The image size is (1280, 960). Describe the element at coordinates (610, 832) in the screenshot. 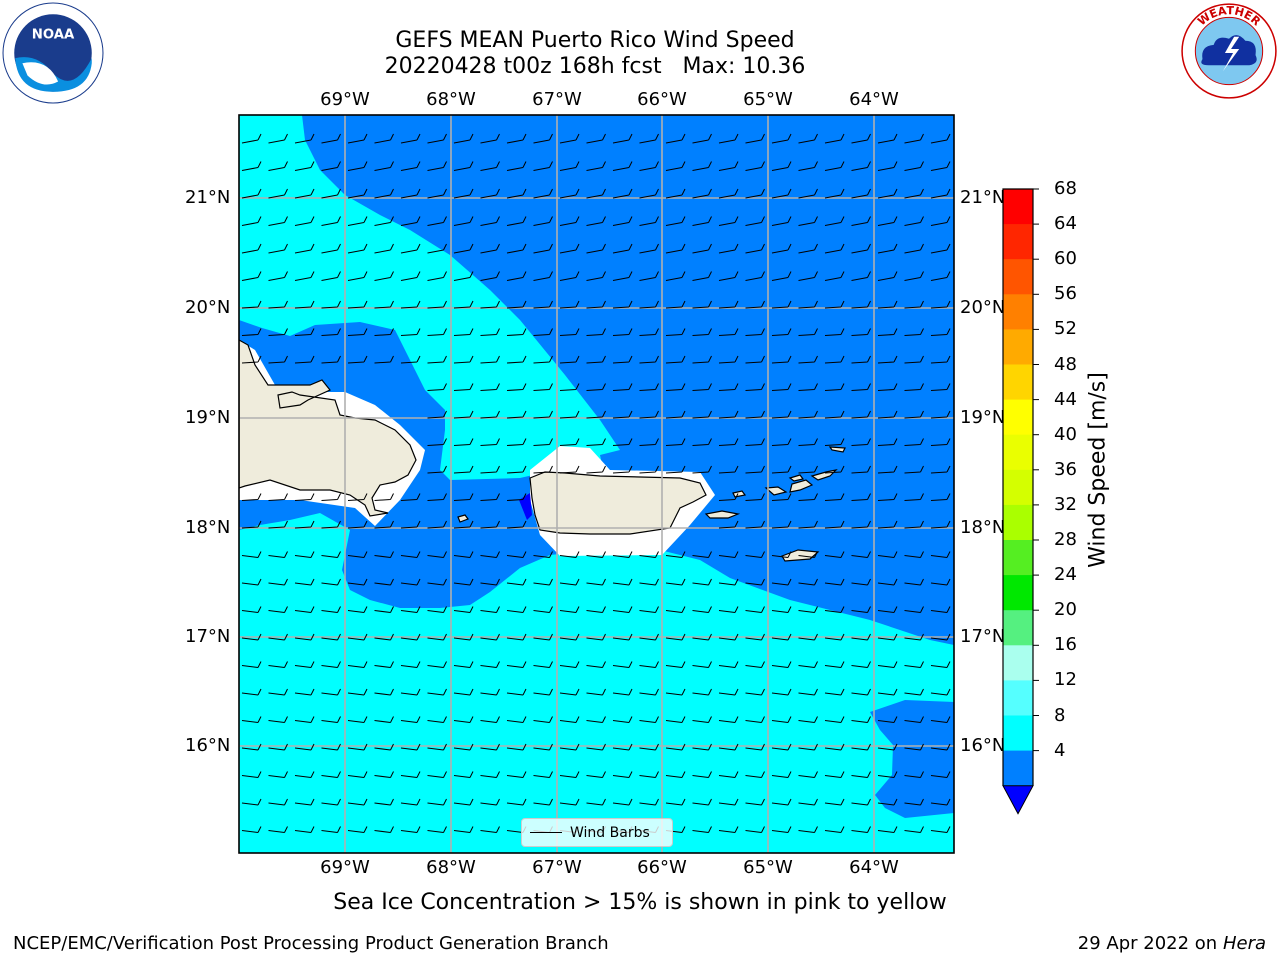

I see `legend-label: Wind Barbs` at that location.